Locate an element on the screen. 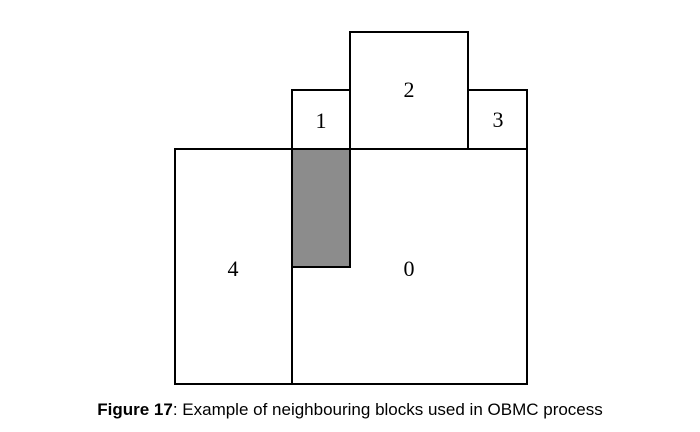 Image resolution: width=700 pixels, height=432 pixels. block-2-label: 2 is located at coordinates (409, 89).